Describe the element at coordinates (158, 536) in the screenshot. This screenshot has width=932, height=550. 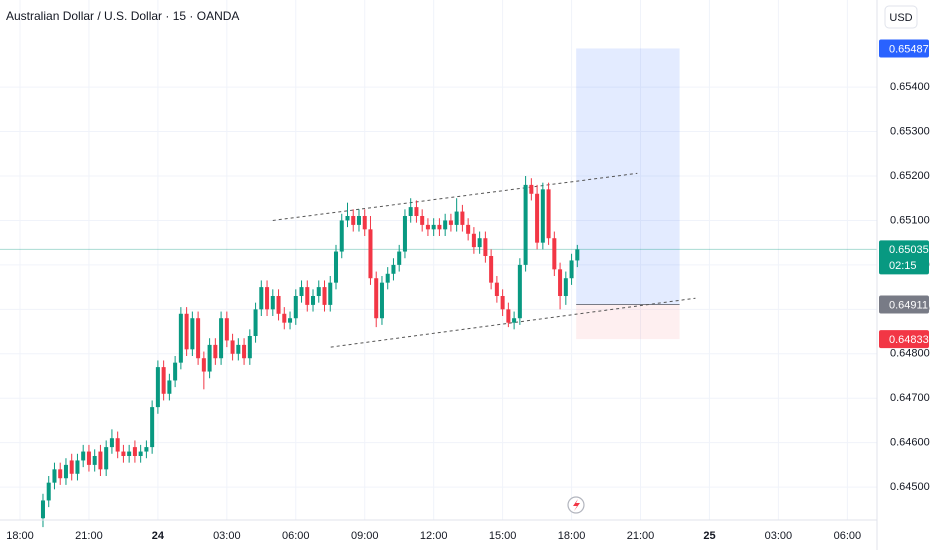
I see `x-tick-label: 24` at that location.